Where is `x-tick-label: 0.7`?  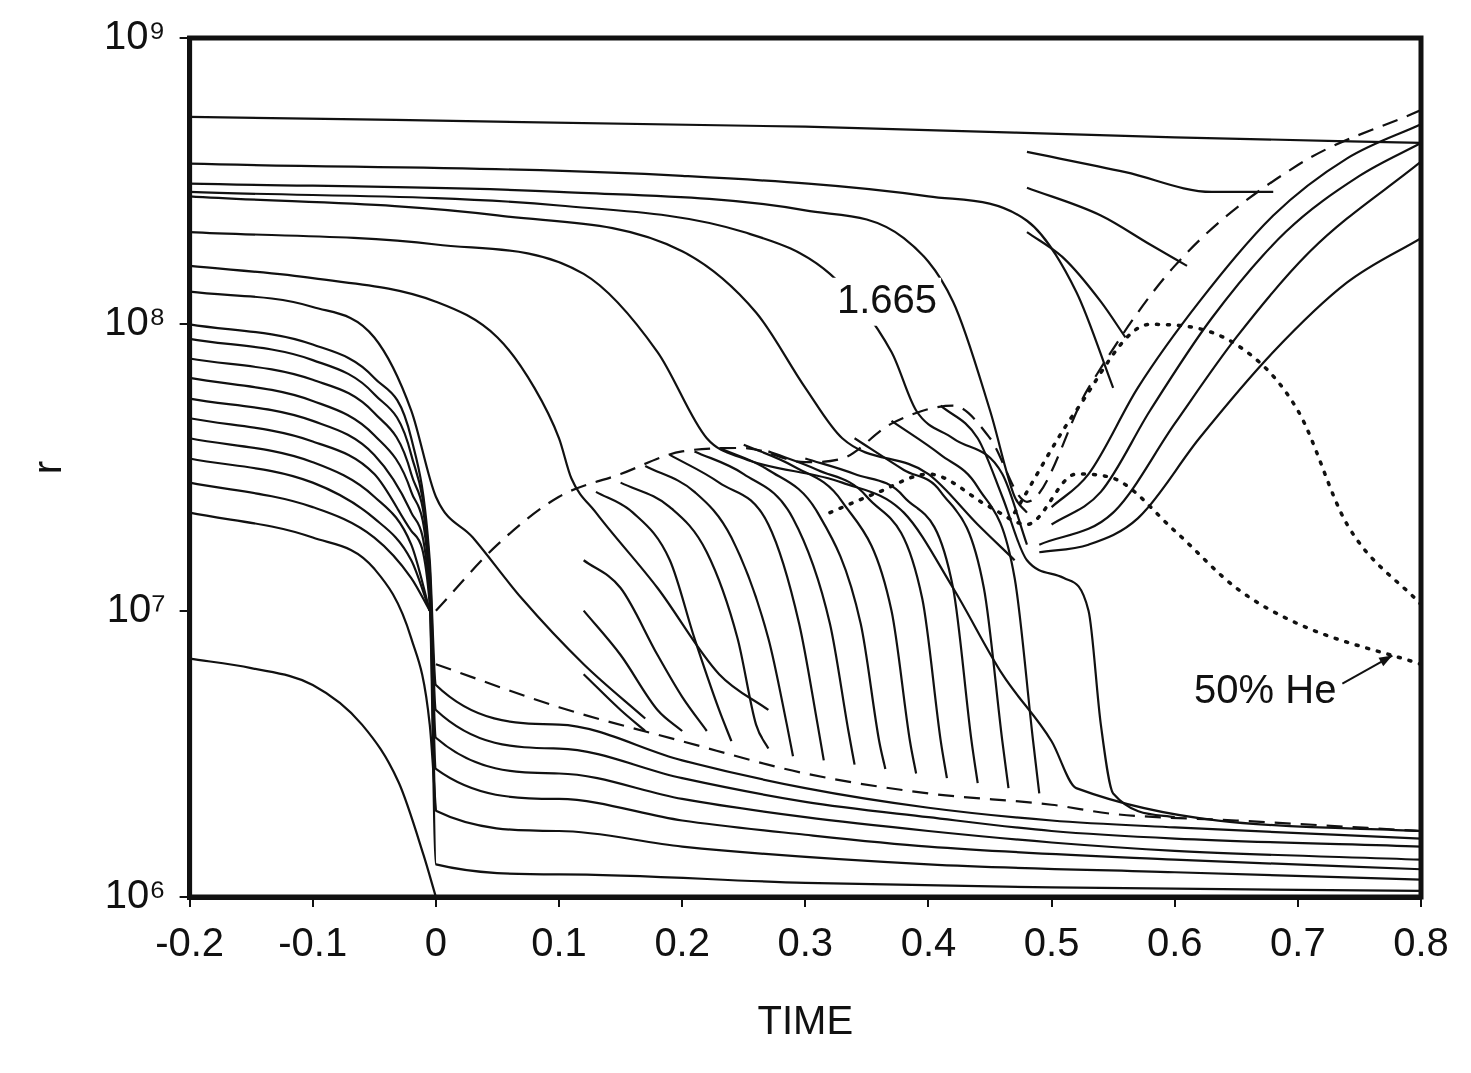 x-tick-label: 0.7 is located at coordinates (1298, 942).